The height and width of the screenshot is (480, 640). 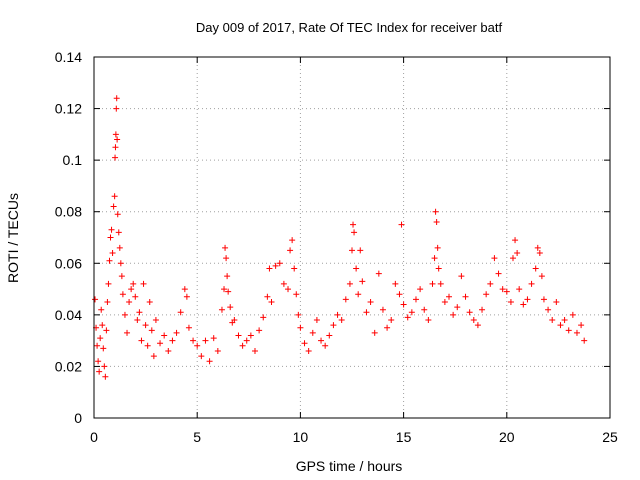 I want to click on x-tick-label: 10, so click(x=301, y=437).